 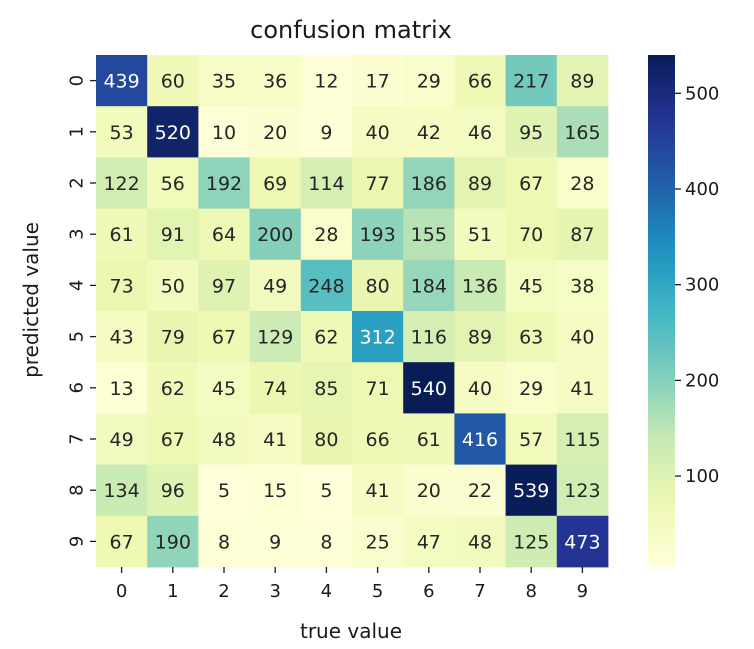 What do you see at coordinates (480, 133) in the screenshot?
I see `cell-value-label: 46` at bounding box center [480, 133].